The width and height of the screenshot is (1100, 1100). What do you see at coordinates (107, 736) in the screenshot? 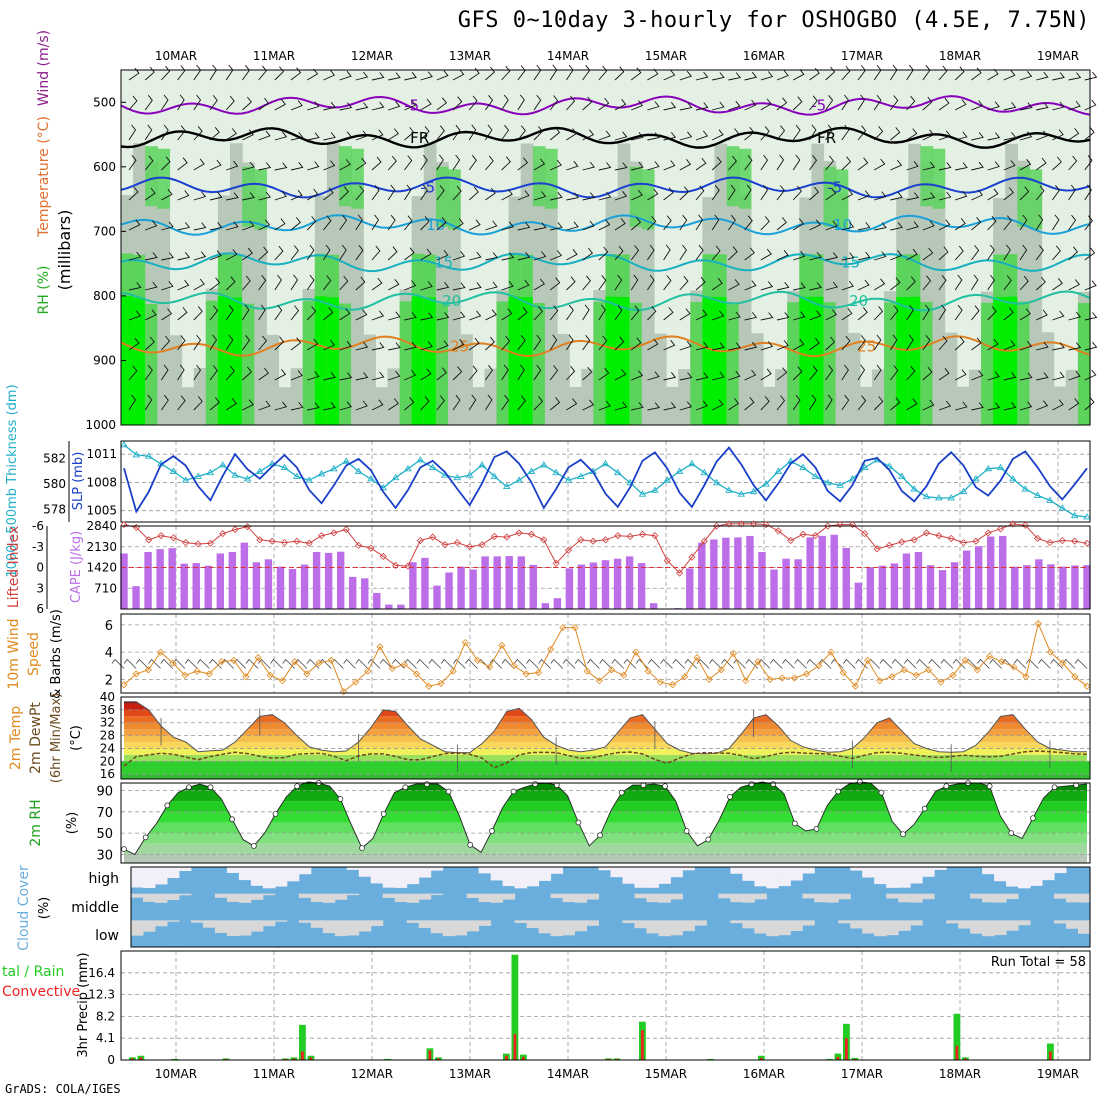
I see `temp-tick: 28` at bounding box center [107, 736].